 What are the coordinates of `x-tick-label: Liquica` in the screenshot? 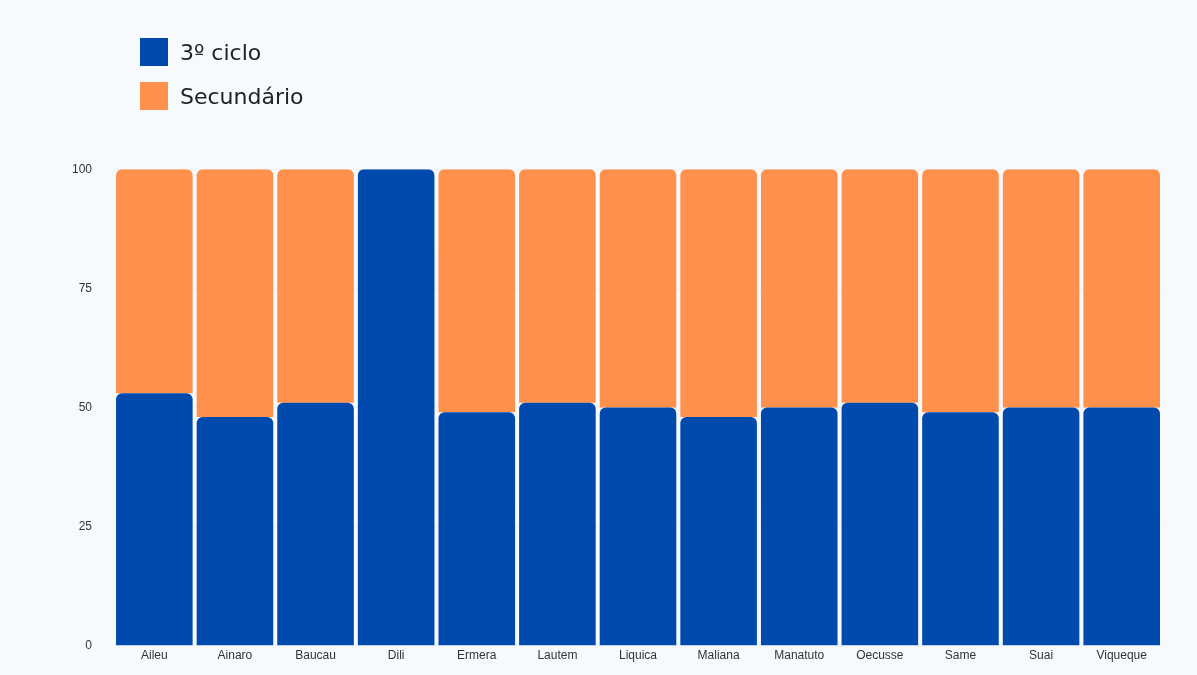 It's located at (638, 655).